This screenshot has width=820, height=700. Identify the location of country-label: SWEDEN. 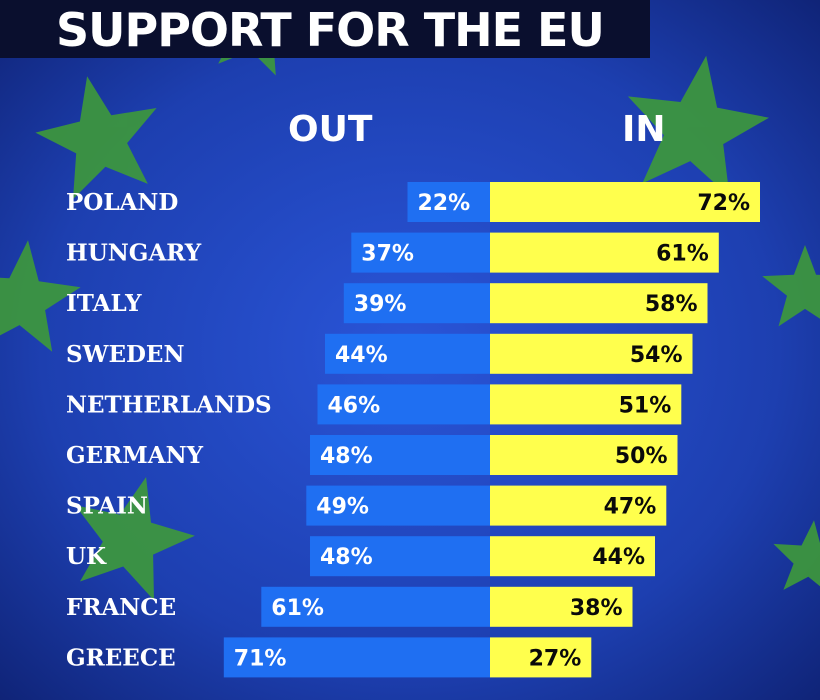
(125, 354).